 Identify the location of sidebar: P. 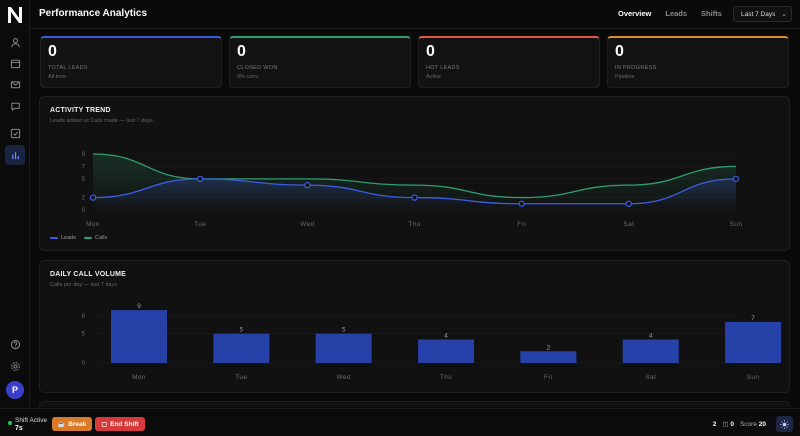
(15, 218).